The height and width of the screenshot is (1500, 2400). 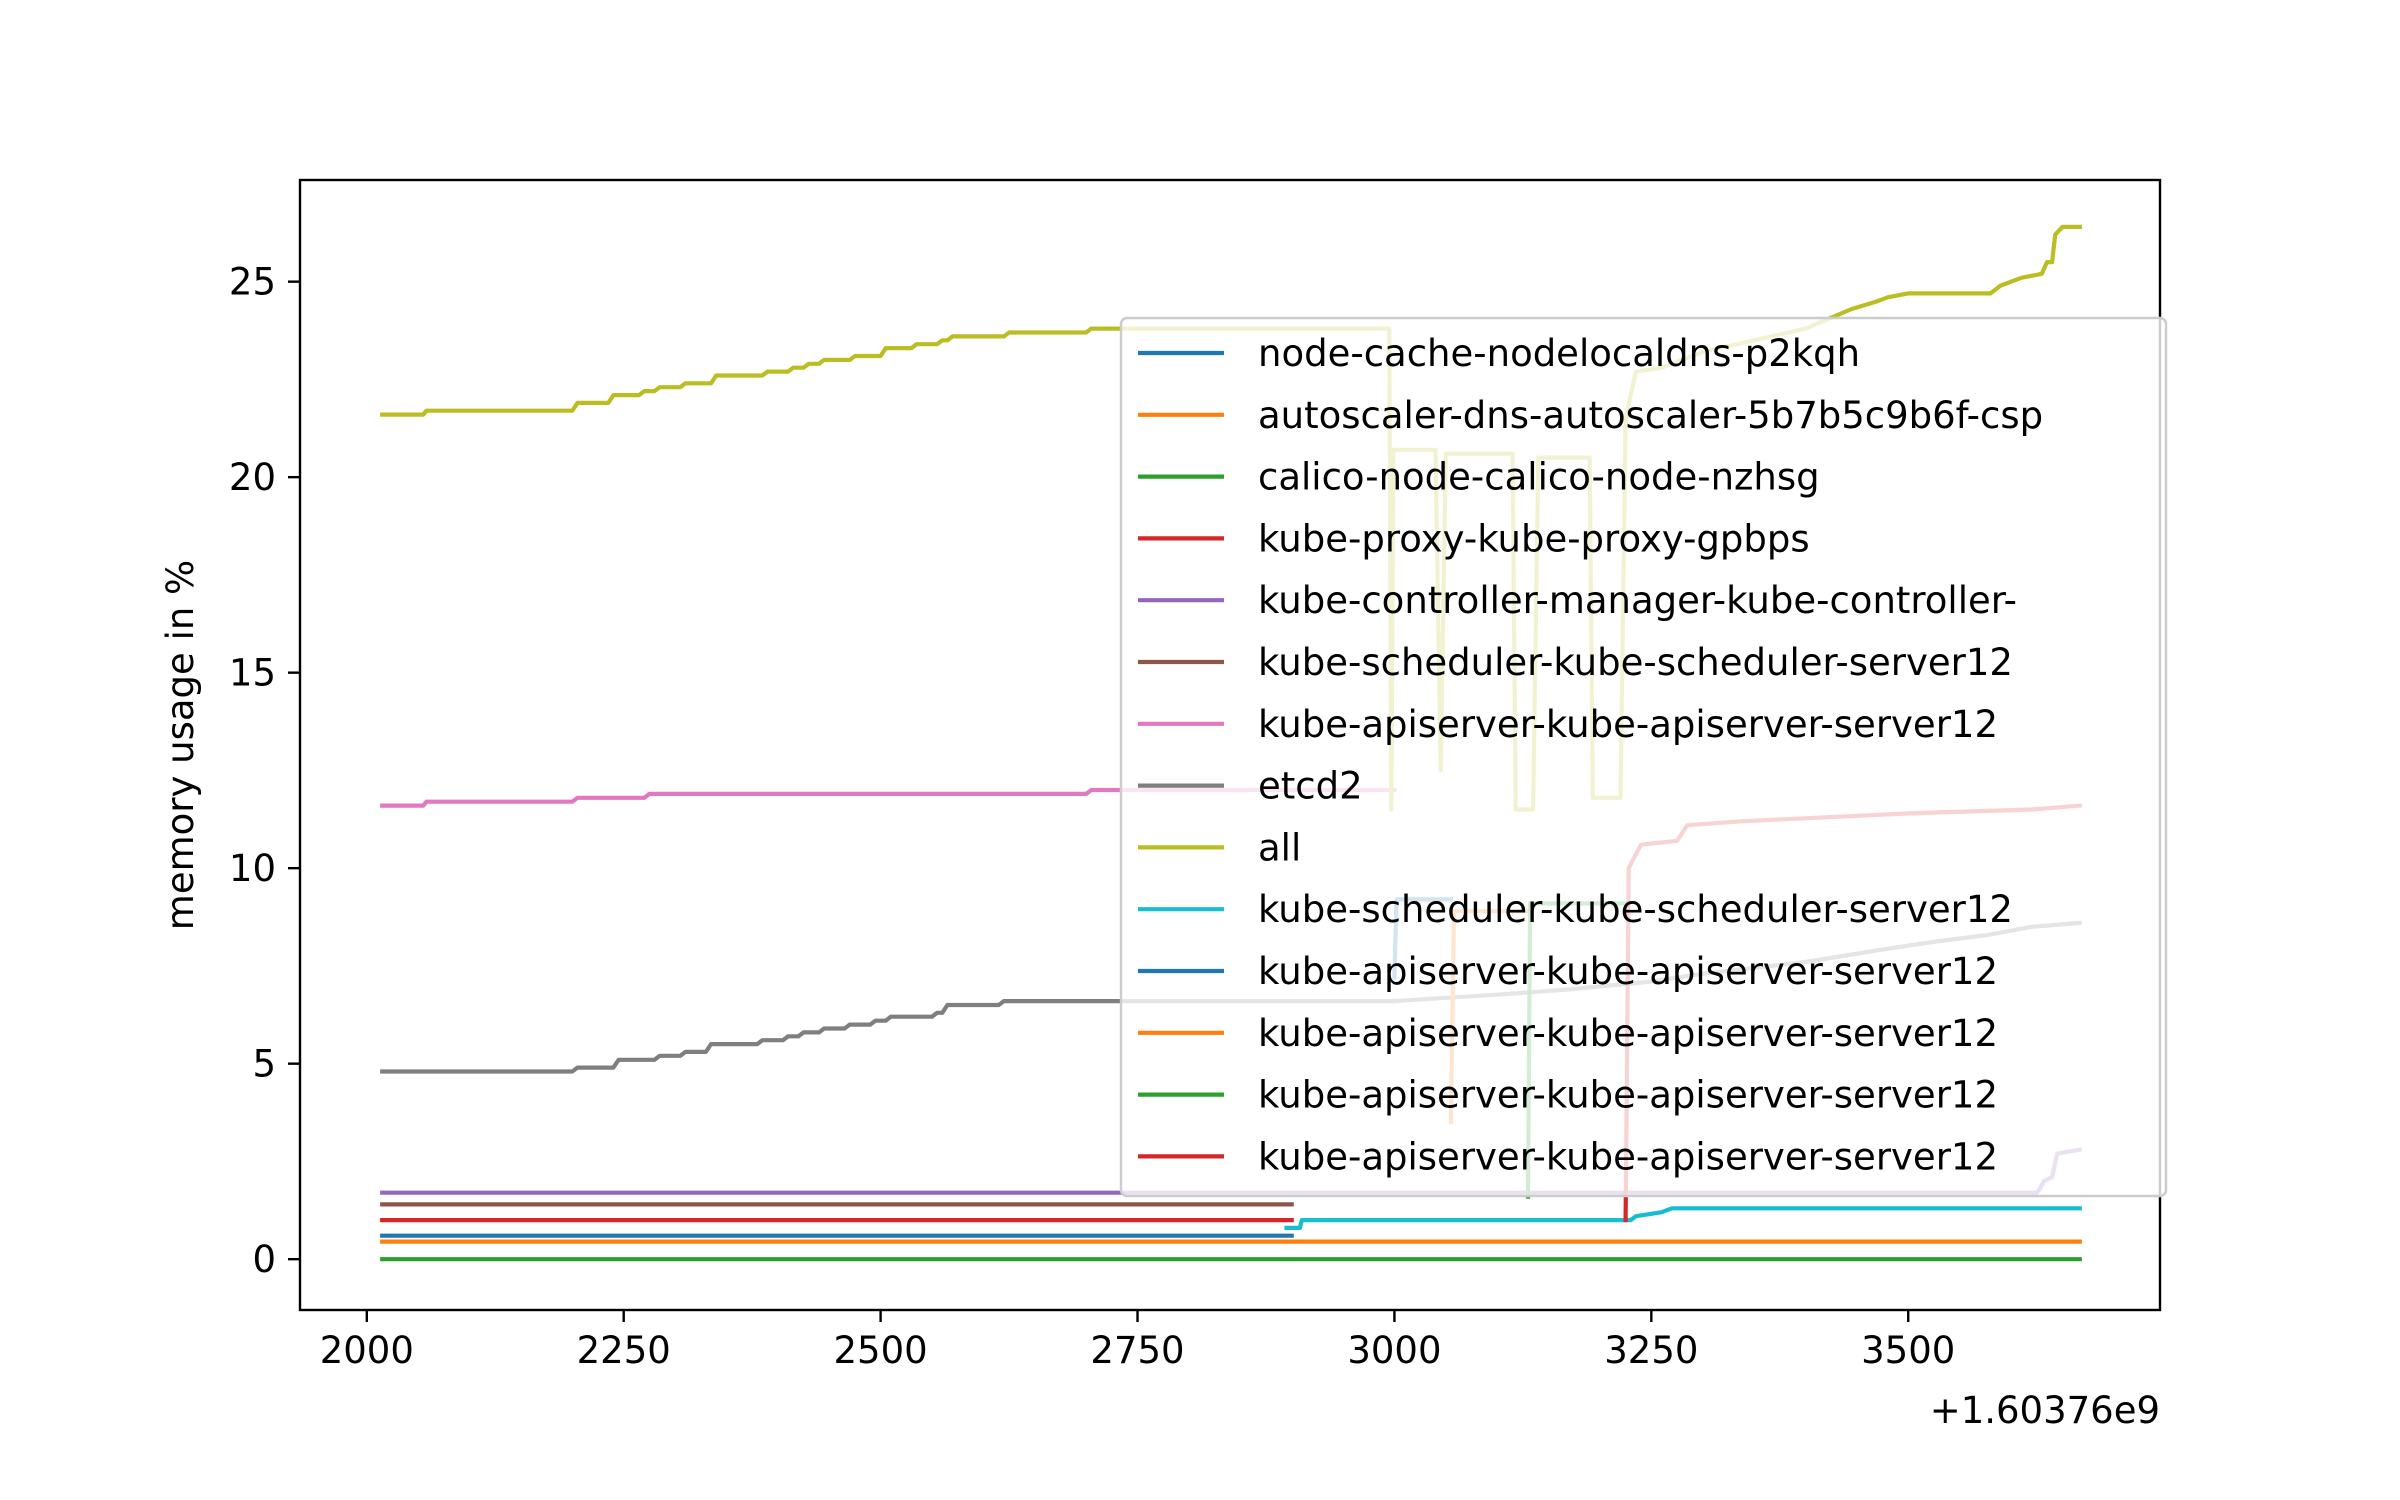 What do you see at coordinates (2045, 1410) in the screenshot?
I see `x-axis-offset-label: +1.60376e9` at bounding box center [2045, 1410].